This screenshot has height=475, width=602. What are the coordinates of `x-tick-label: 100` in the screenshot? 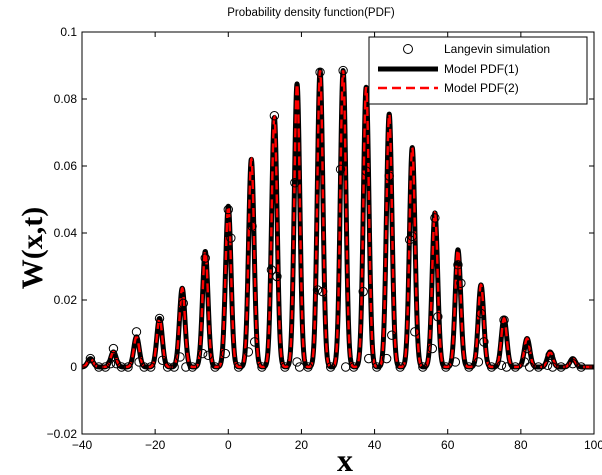 It's located at (593, 445).